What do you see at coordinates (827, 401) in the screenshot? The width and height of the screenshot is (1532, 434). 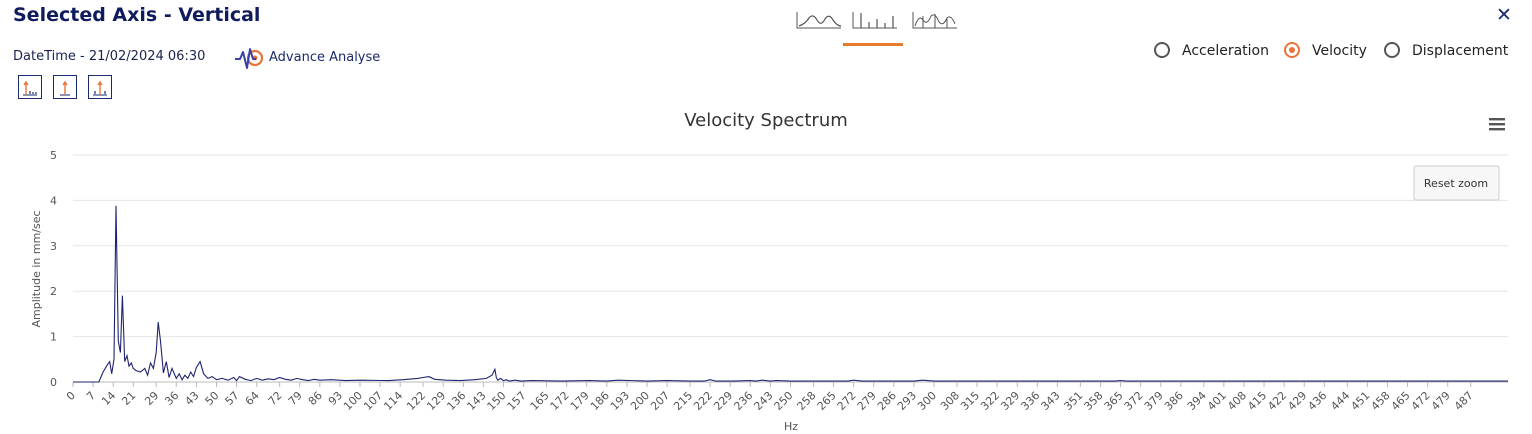 I see `x-tick-label: 265` at bounding box center [827, 401].